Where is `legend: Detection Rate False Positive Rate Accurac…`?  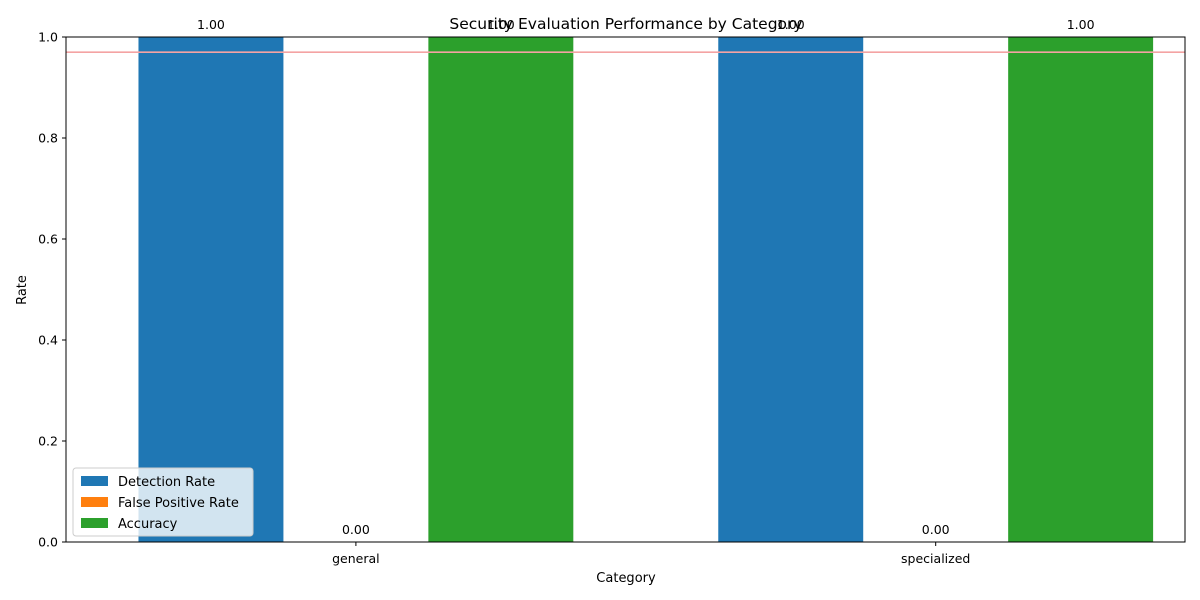
legend: Detection Rate False Positive Rate Accurac… is located at coordinates (163, 502).